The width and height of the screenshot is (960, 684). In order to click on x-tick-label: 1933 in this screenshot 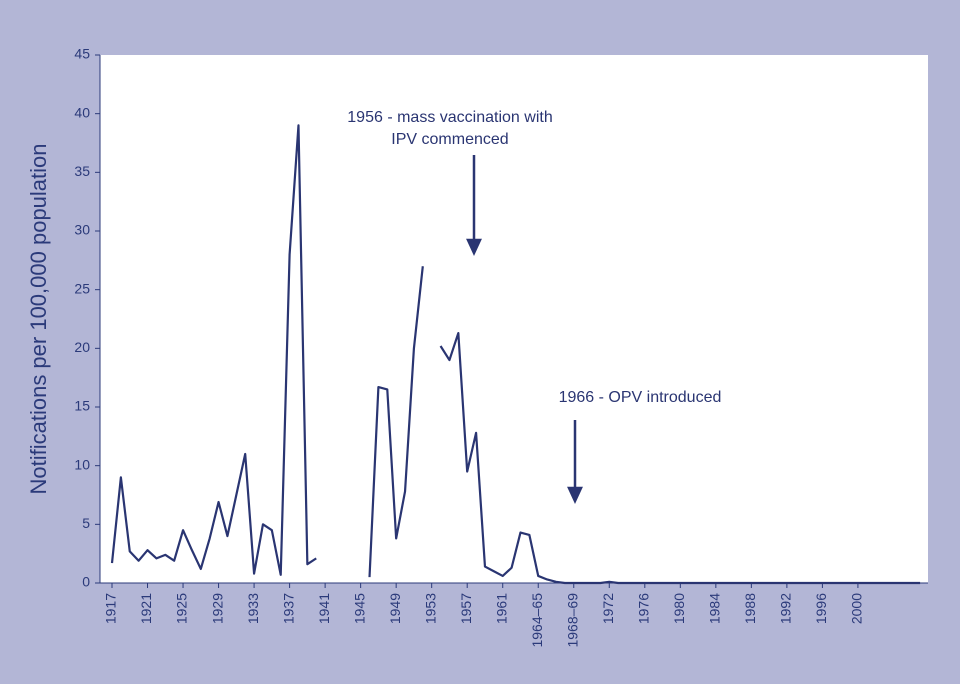, I will do `click(253, 608)`.